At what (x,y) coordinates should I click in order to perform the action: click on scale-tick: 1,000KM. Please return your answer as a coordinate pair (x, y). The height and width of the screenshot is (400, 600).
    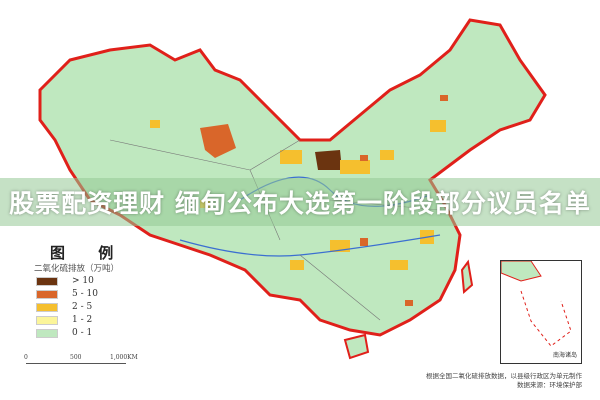
    Looking at the image, I should click on (124, 357).